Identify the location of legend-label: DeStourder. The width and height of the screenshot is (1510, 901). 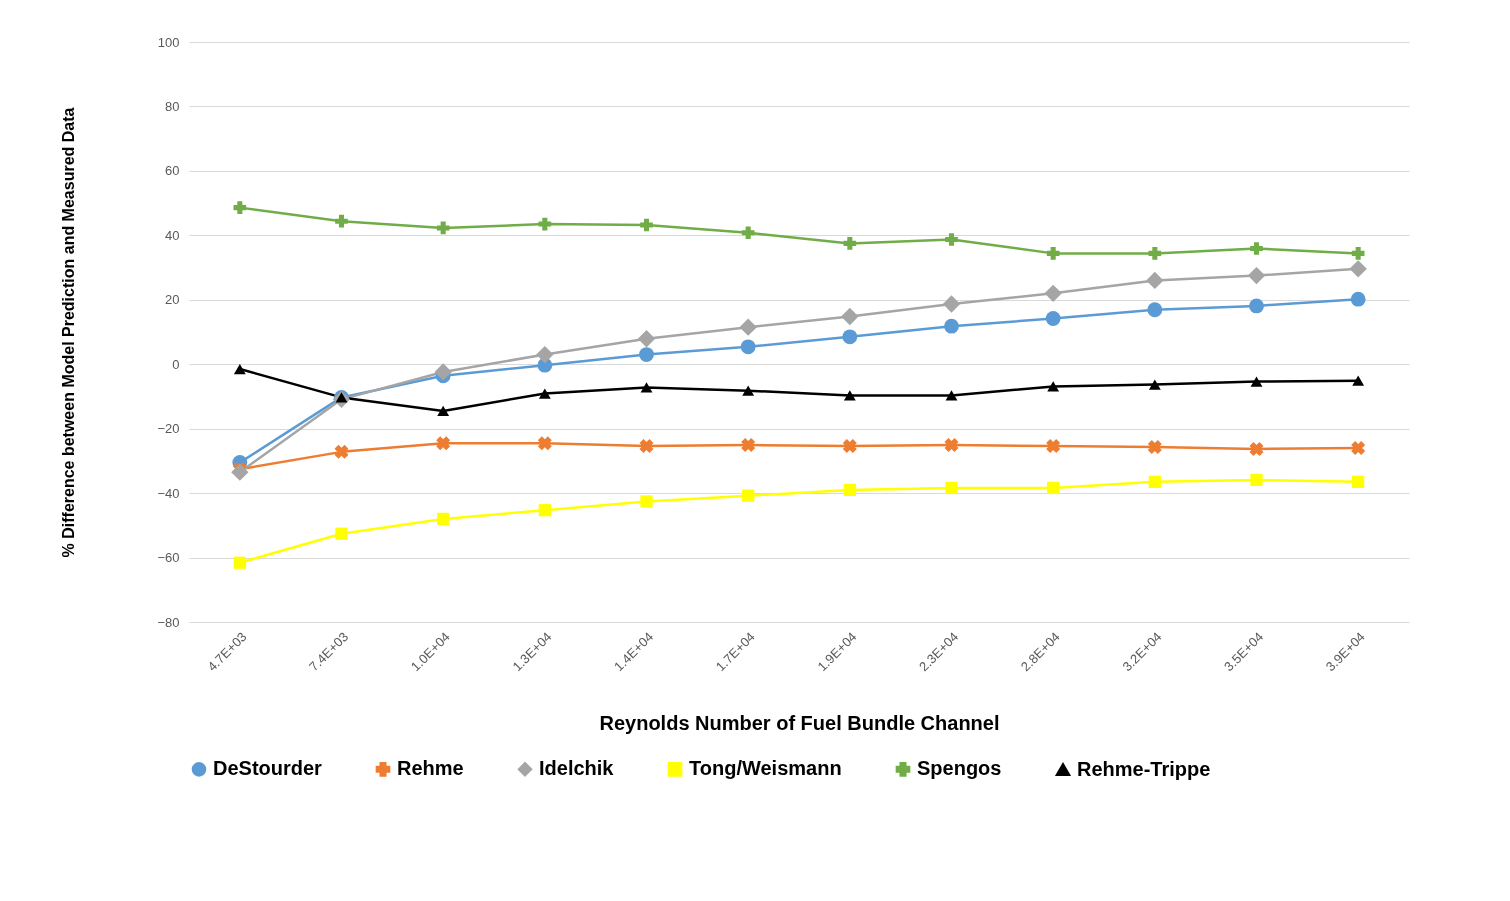
(268, 768).